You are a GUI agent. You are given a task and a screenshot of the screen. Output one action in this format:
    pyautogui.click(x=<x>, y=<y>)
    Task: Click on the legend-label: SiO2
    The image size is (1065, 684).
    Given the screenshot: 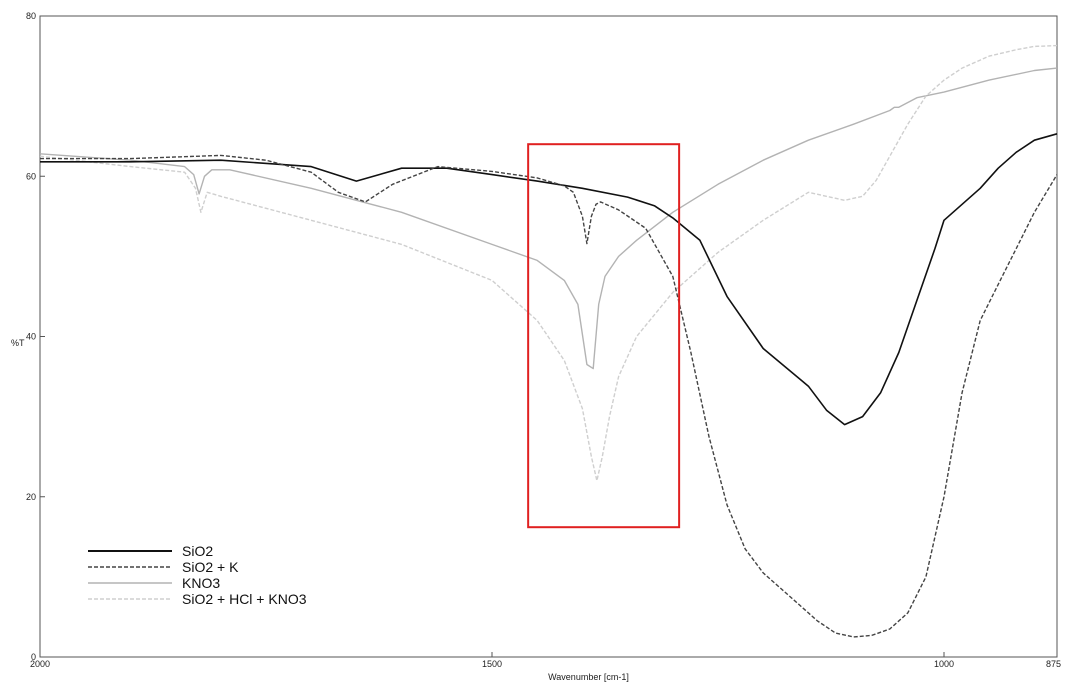 What is the action you would take?
    pyautogui.click(x=197, y=551)
    